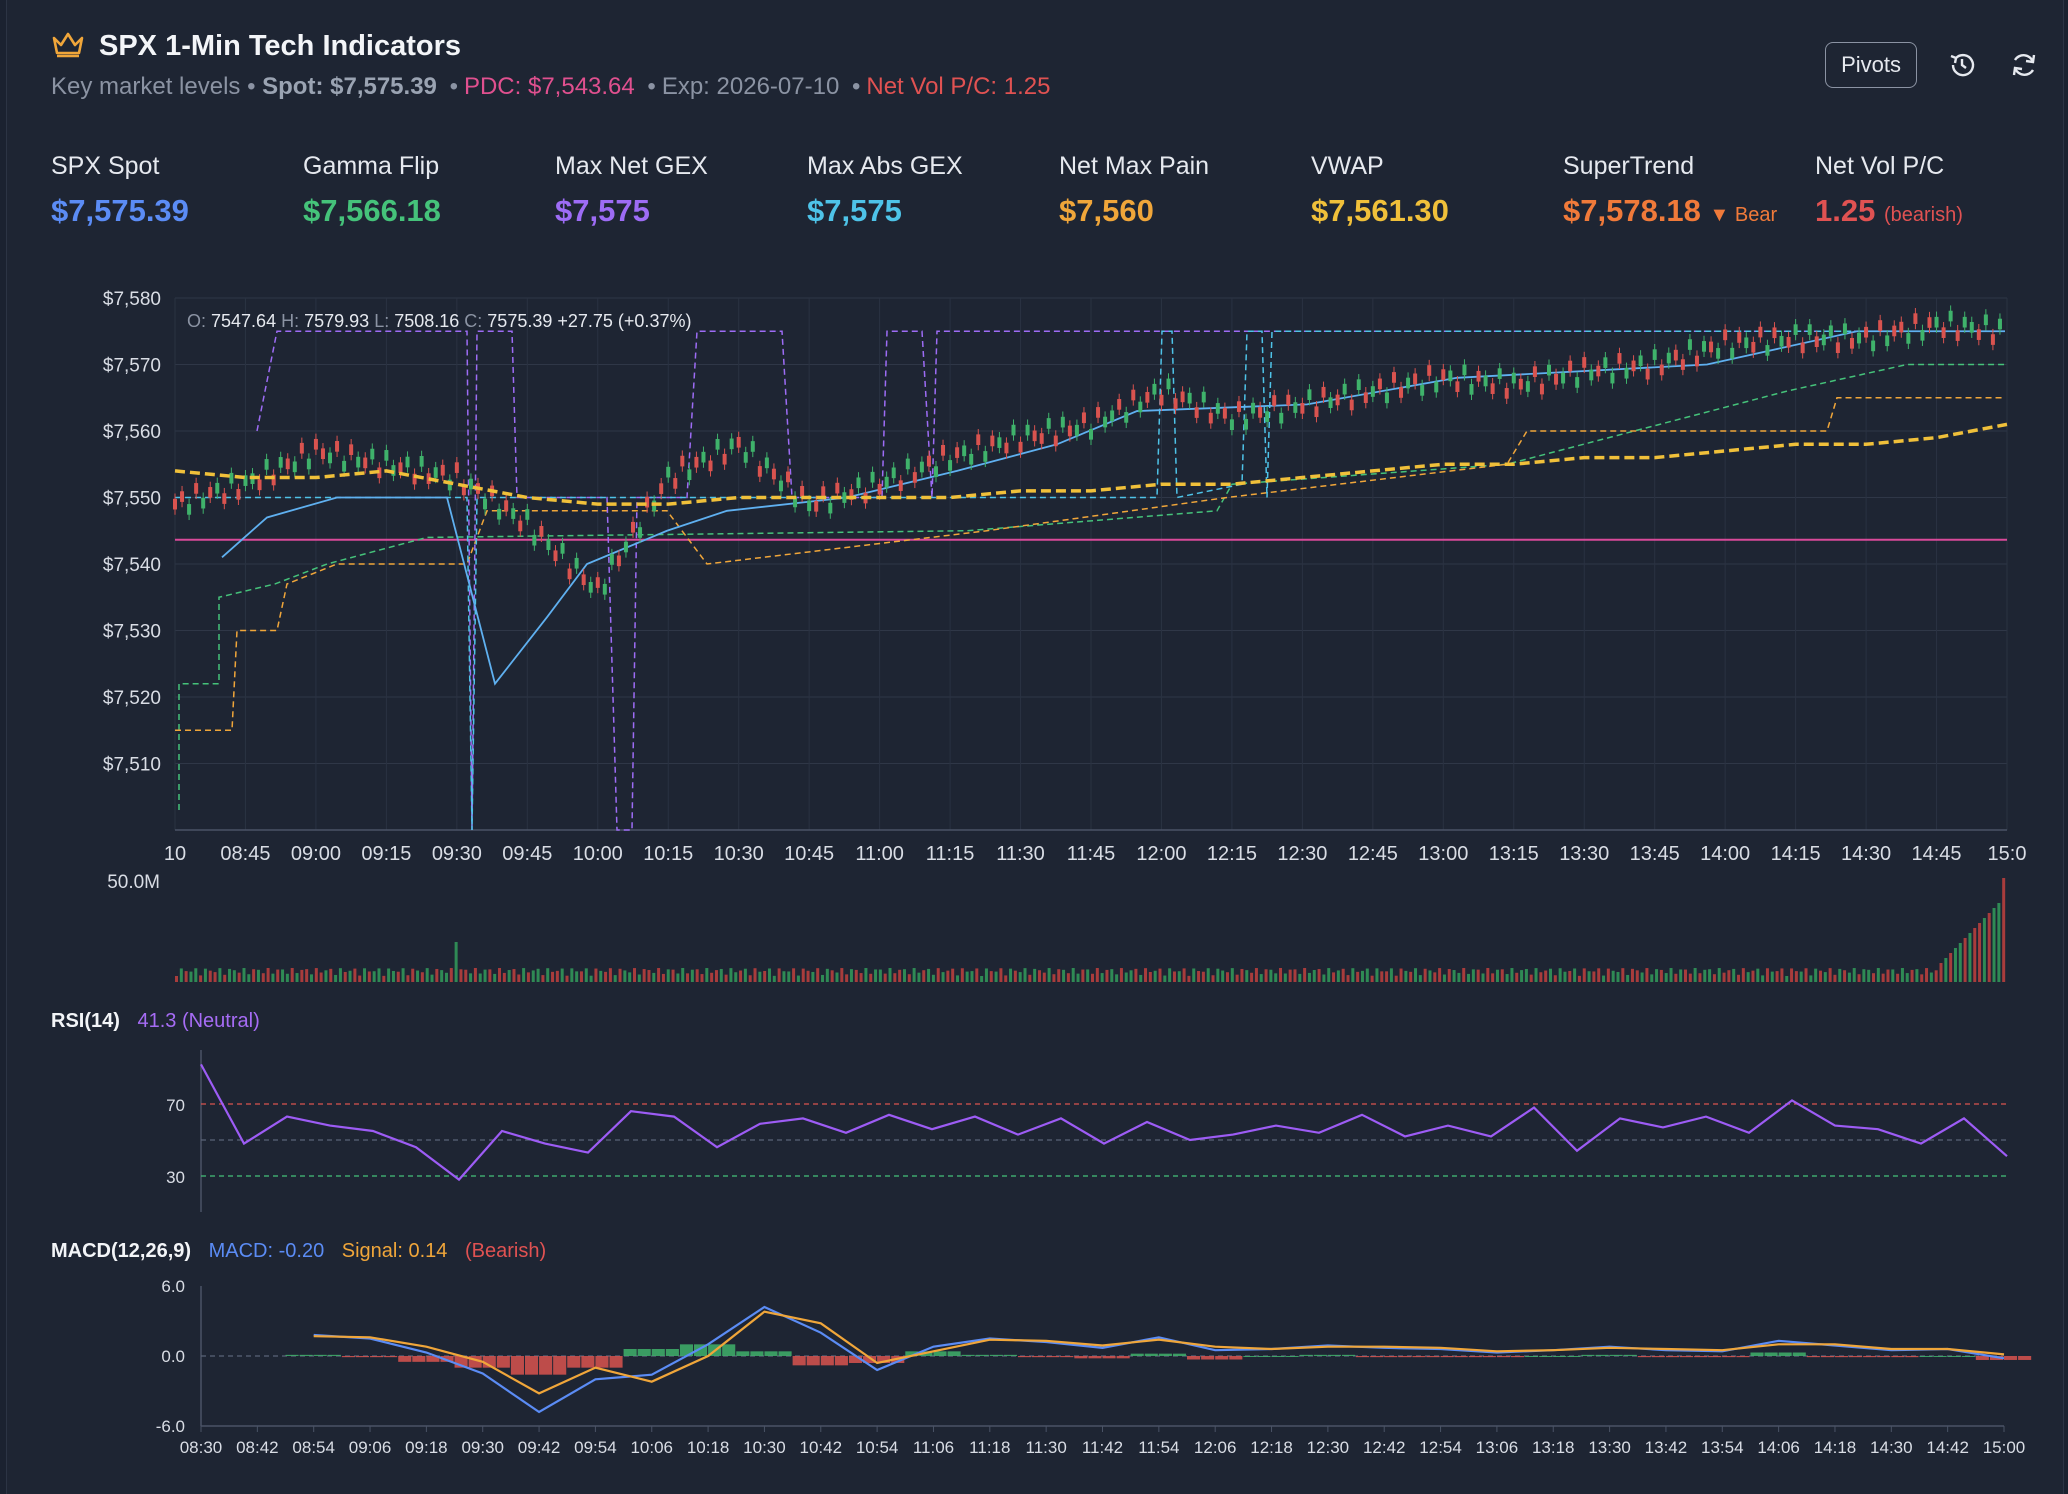 The width and height of the screenshot is (2068, 1494). What do you see at coordinates (1962, 65) in the screenshot?
I see `history-icon` at bounding box center [1962, 65].